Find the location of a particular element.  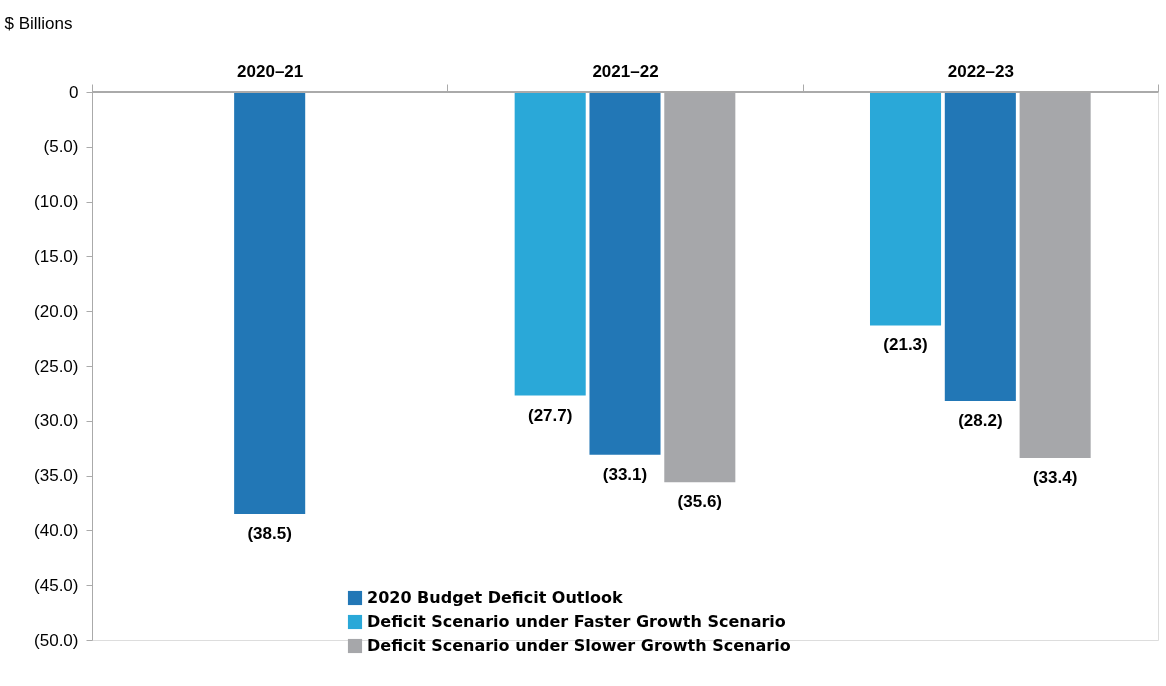

y-tick-label: (30.0) is located at coordinates (56, 421).